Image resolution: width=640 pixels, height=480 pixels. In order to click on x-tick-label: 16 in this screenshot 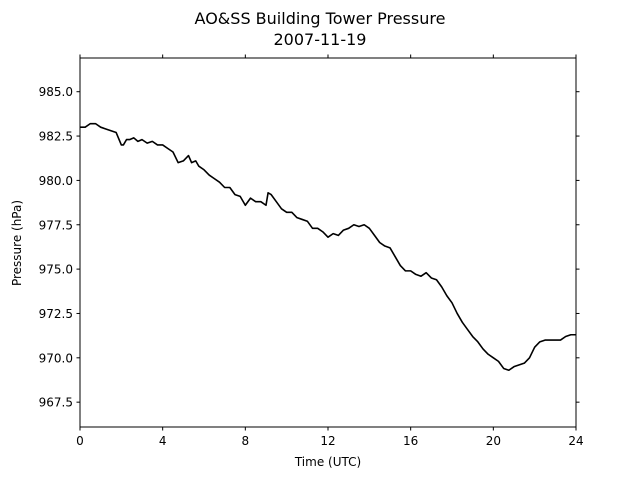, I will do `click(410, 441)`.